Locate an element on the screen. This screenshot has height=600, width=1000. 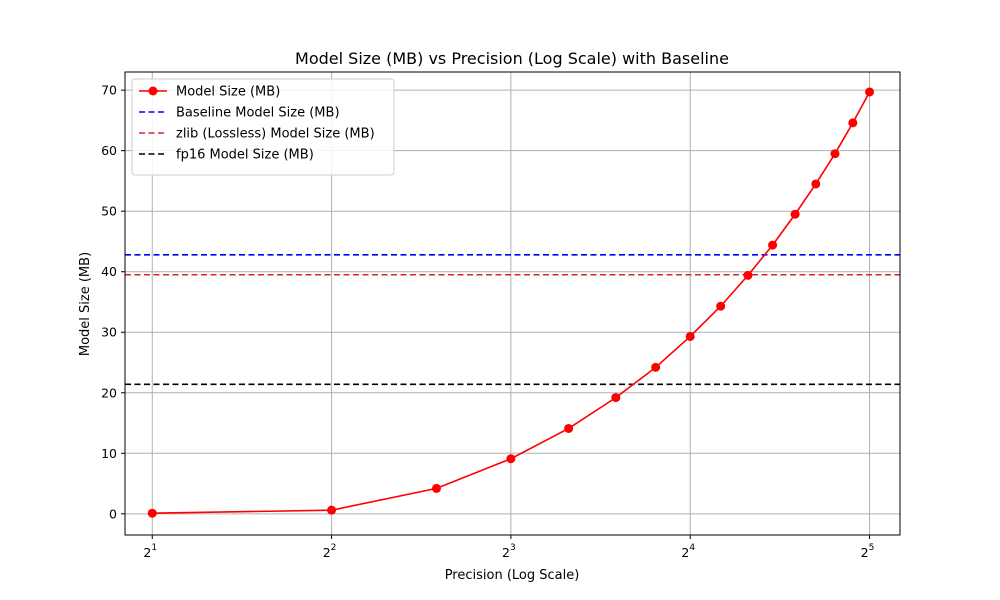
x-tick-exponent: 1 is located at coordinates (154, 548).